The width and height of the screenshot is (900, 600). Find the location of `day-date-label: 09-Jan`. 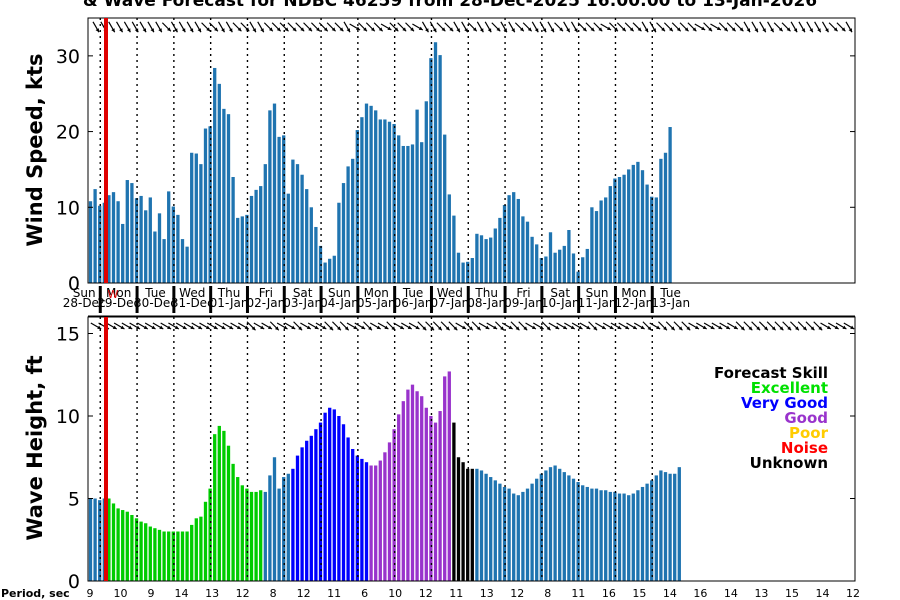

day-date-label: 09-Jan is located at coordinates (523, 303).